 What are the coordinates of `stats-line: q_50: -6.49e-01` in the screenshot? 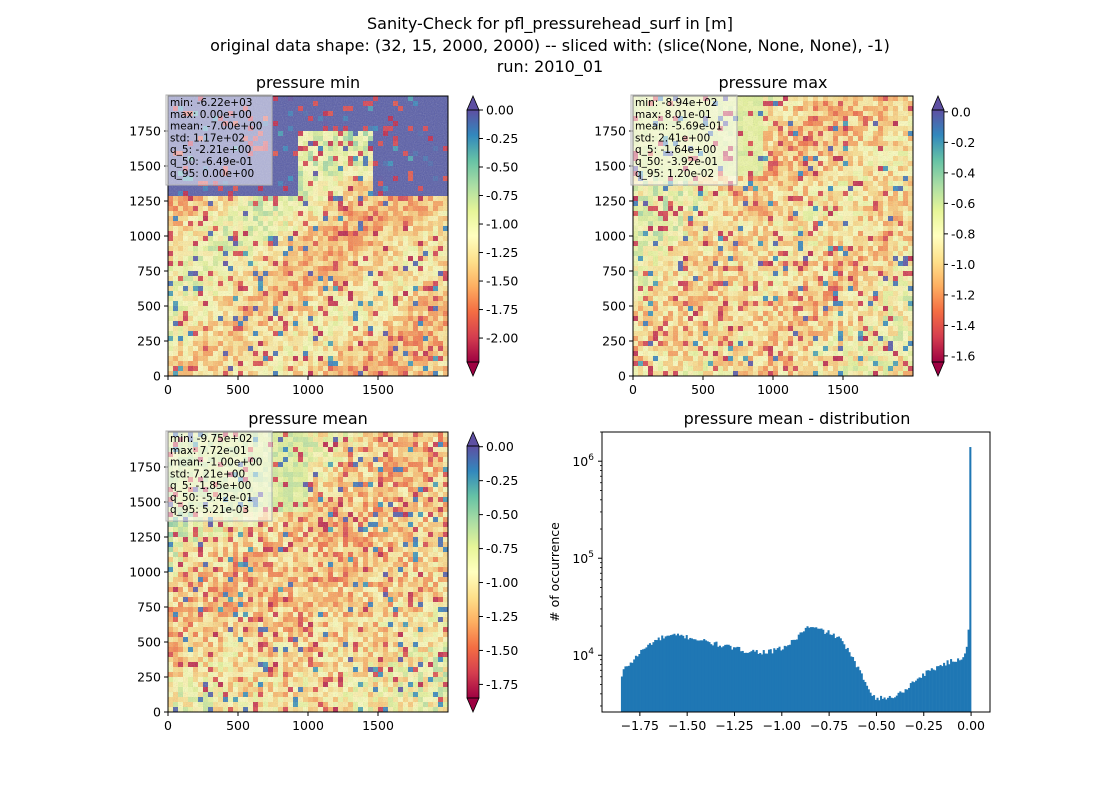 It's located at (211, 162).